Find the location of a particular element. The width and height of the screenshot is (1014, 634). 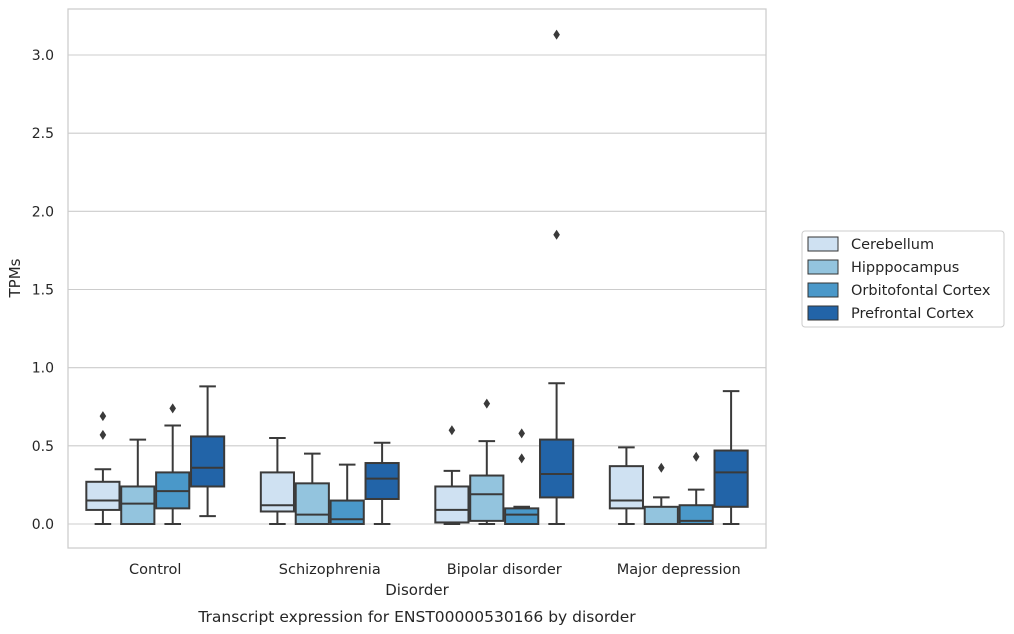

x-category-label: Bipolar disorder is located at coordinates (504, 570).